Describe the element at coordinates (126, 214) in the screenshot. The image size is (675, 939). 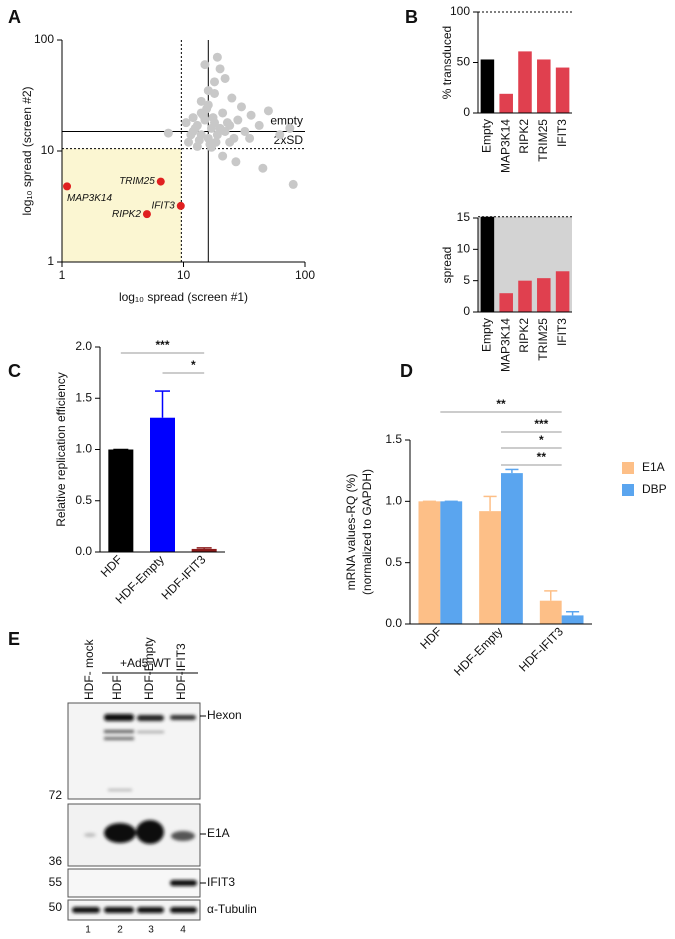
I see `point-label: RIPK2` at that location.